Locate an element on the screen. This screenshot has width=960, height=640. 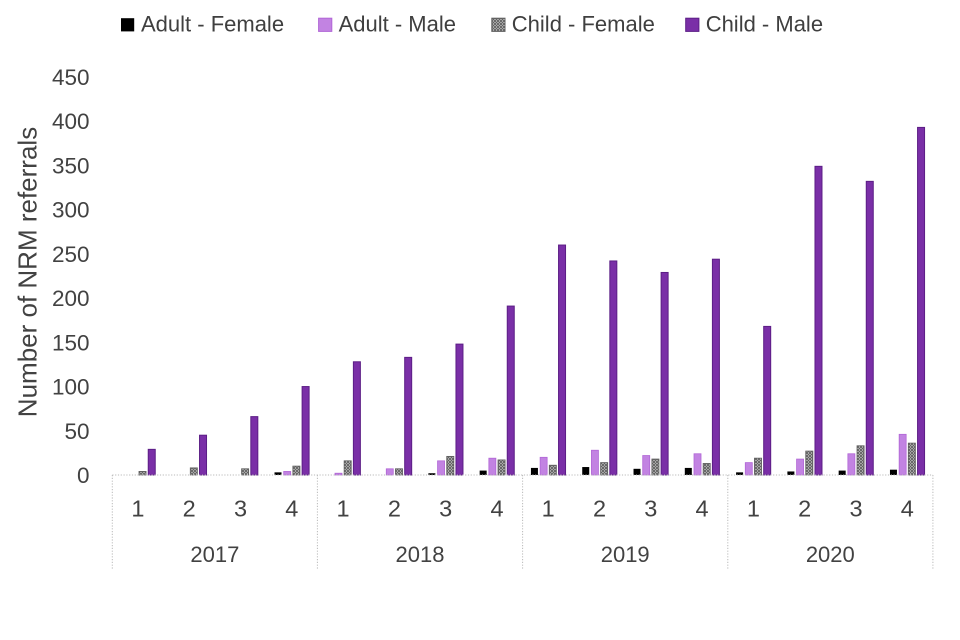
svg-text: Adult - Male is located at coordinates (397, 23).